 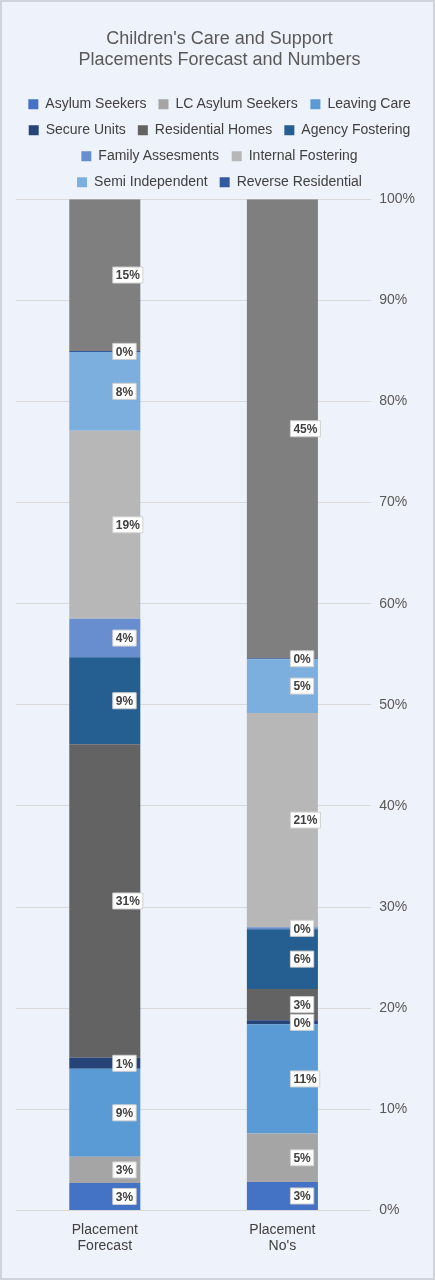 I want to click on legend-label: Internal Fostering, so click(x=303, y=155).